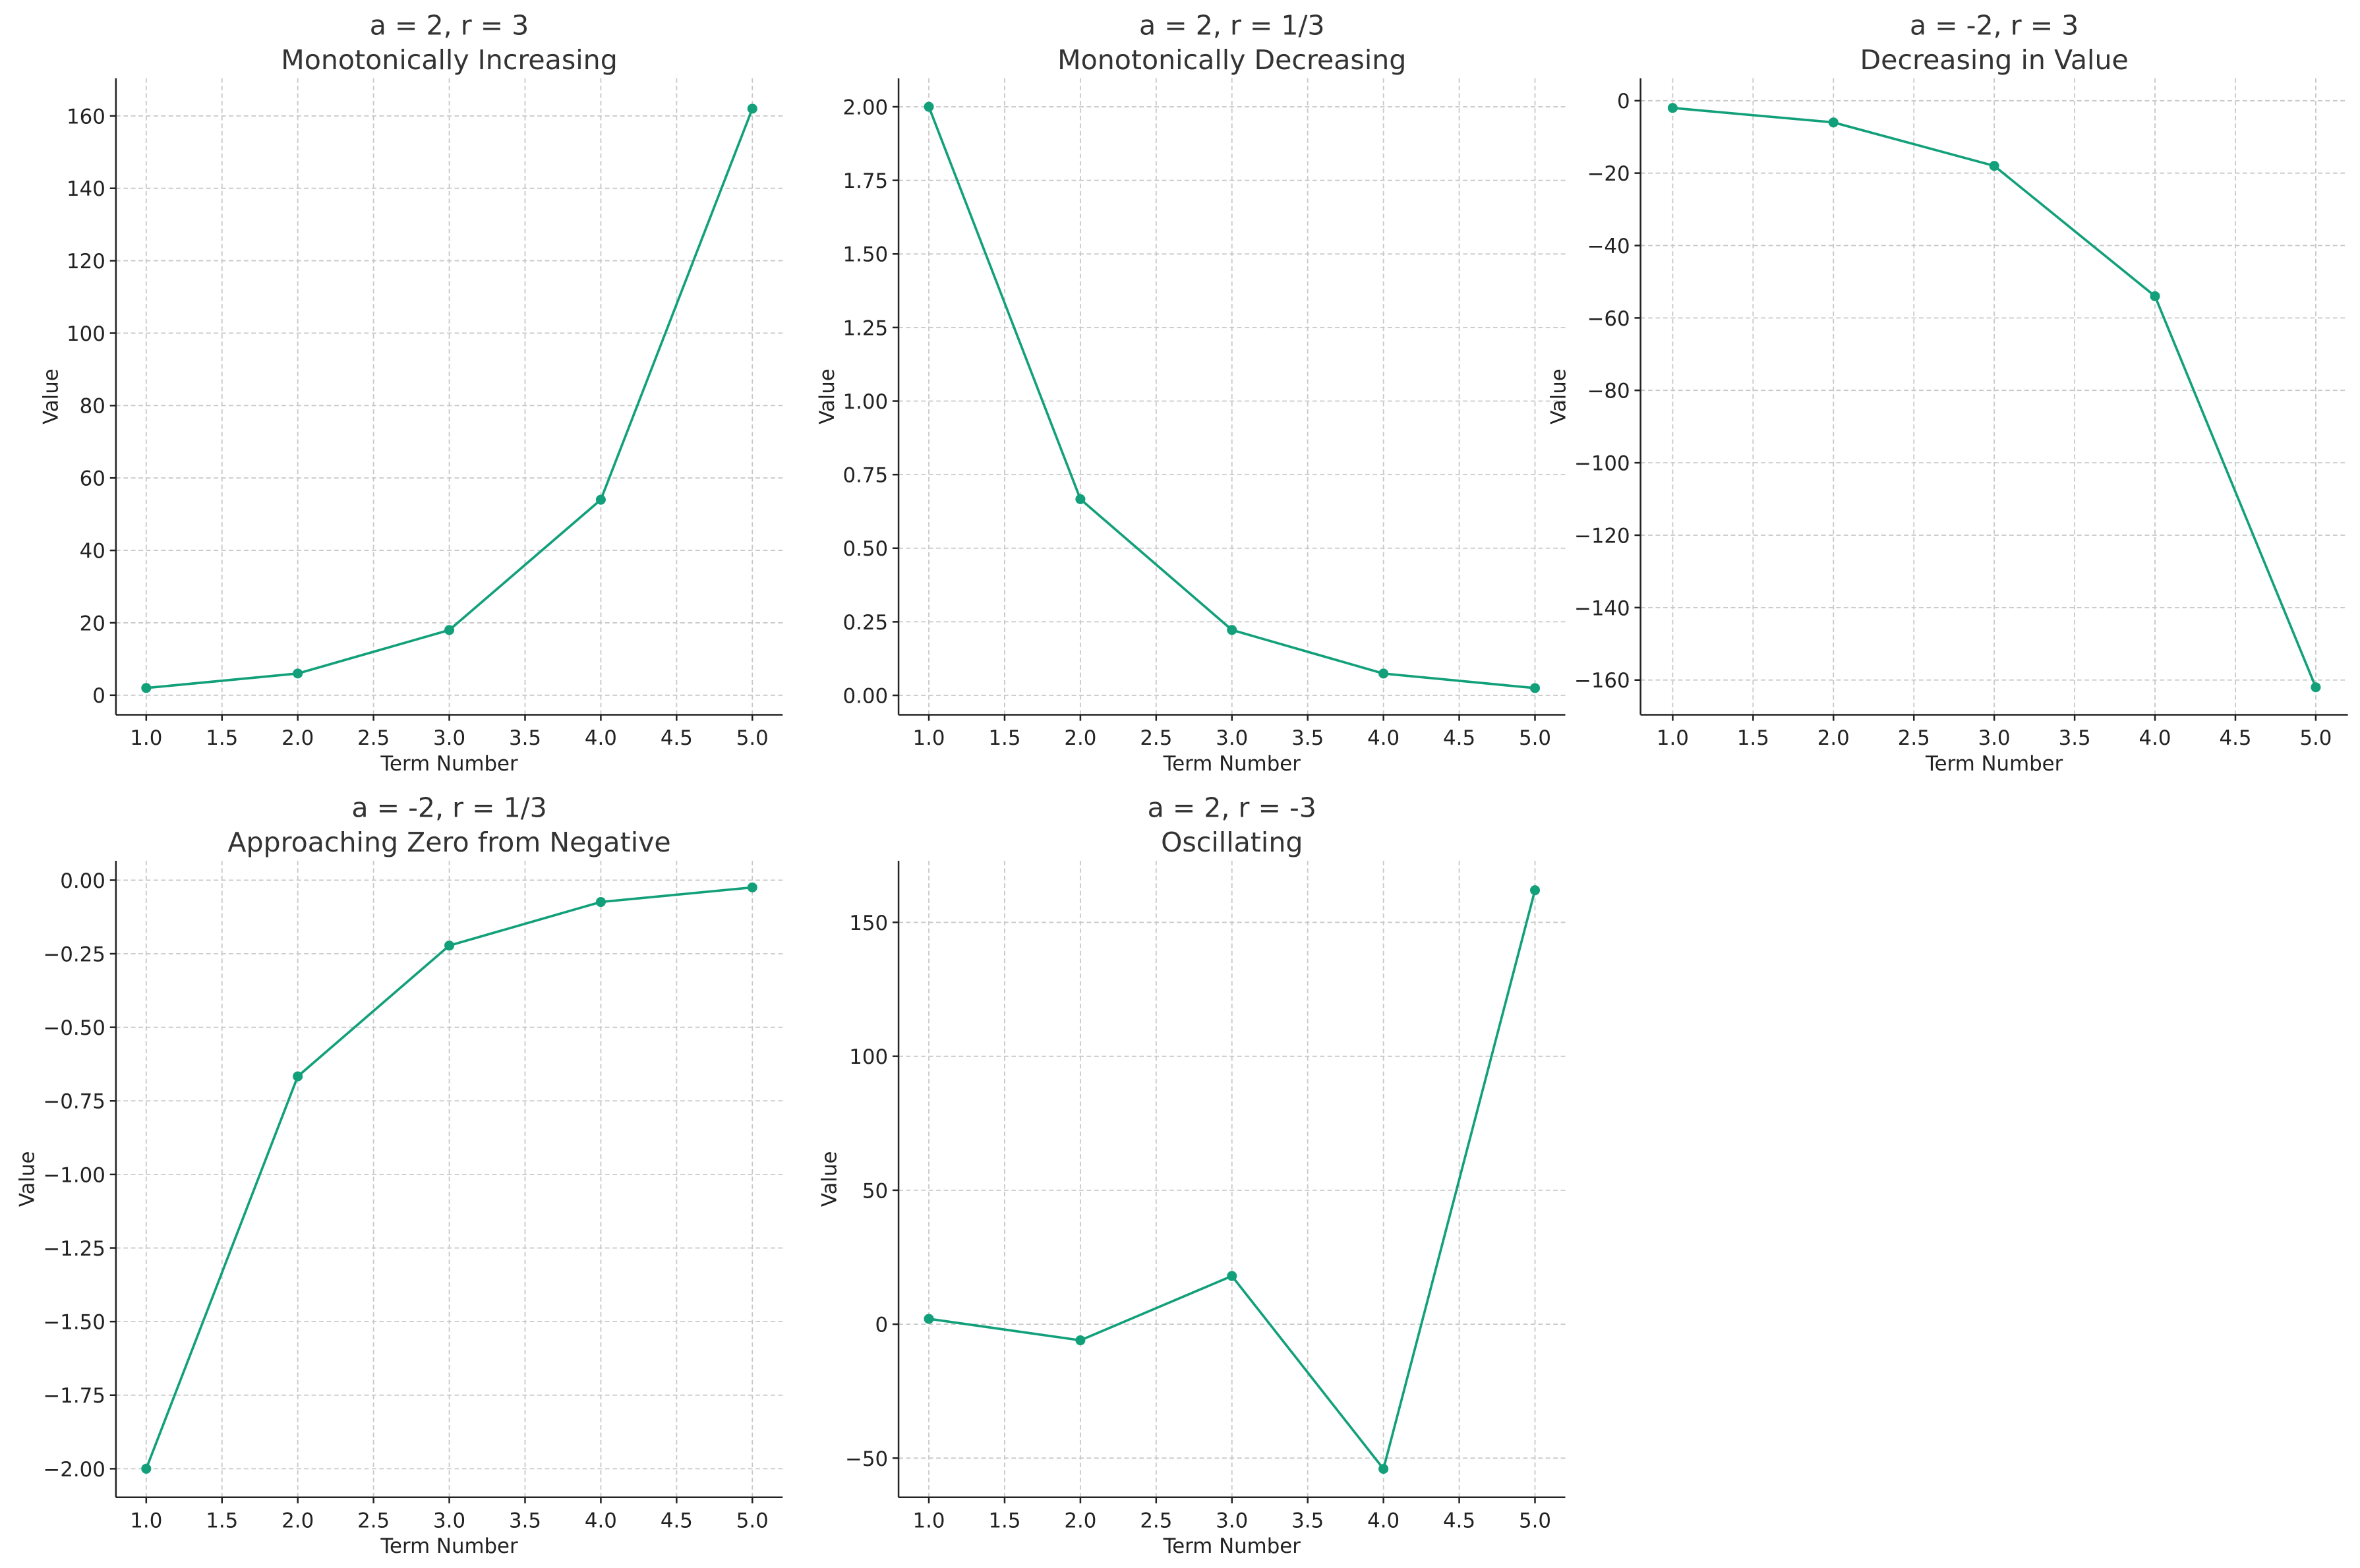 The image size is (2360, 1568). Describe the element at coordinates (86, 189) in the screenshot. I see `y-tick-label: 140` at that location.